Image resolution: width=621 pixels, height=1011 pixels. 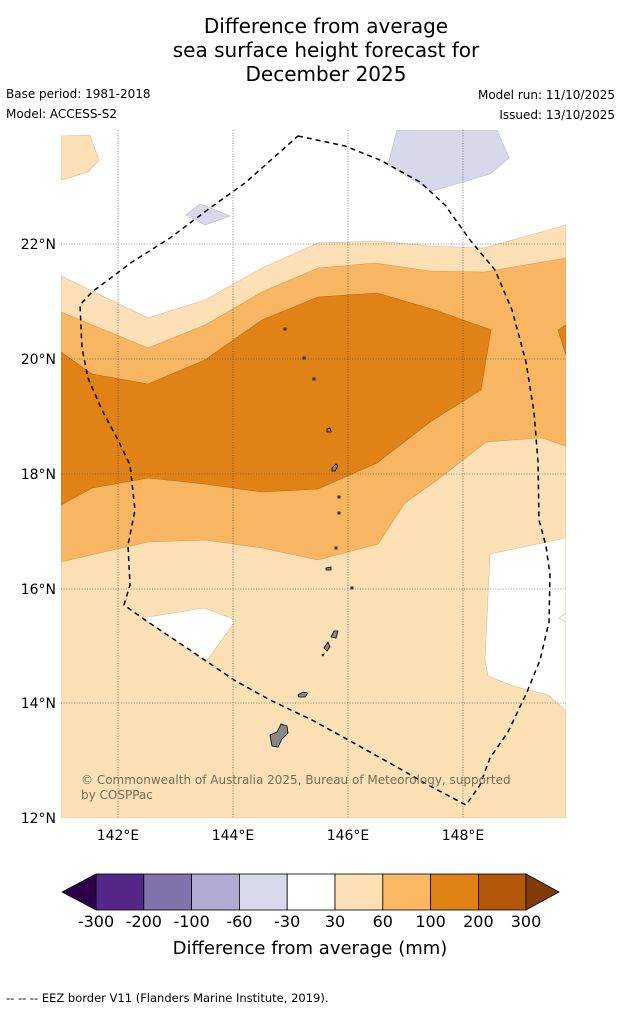 What do you see at coordinates (208, 214) in the screenshot?
I see `contour-neg30-60-small` at bounding box center [208, 214].